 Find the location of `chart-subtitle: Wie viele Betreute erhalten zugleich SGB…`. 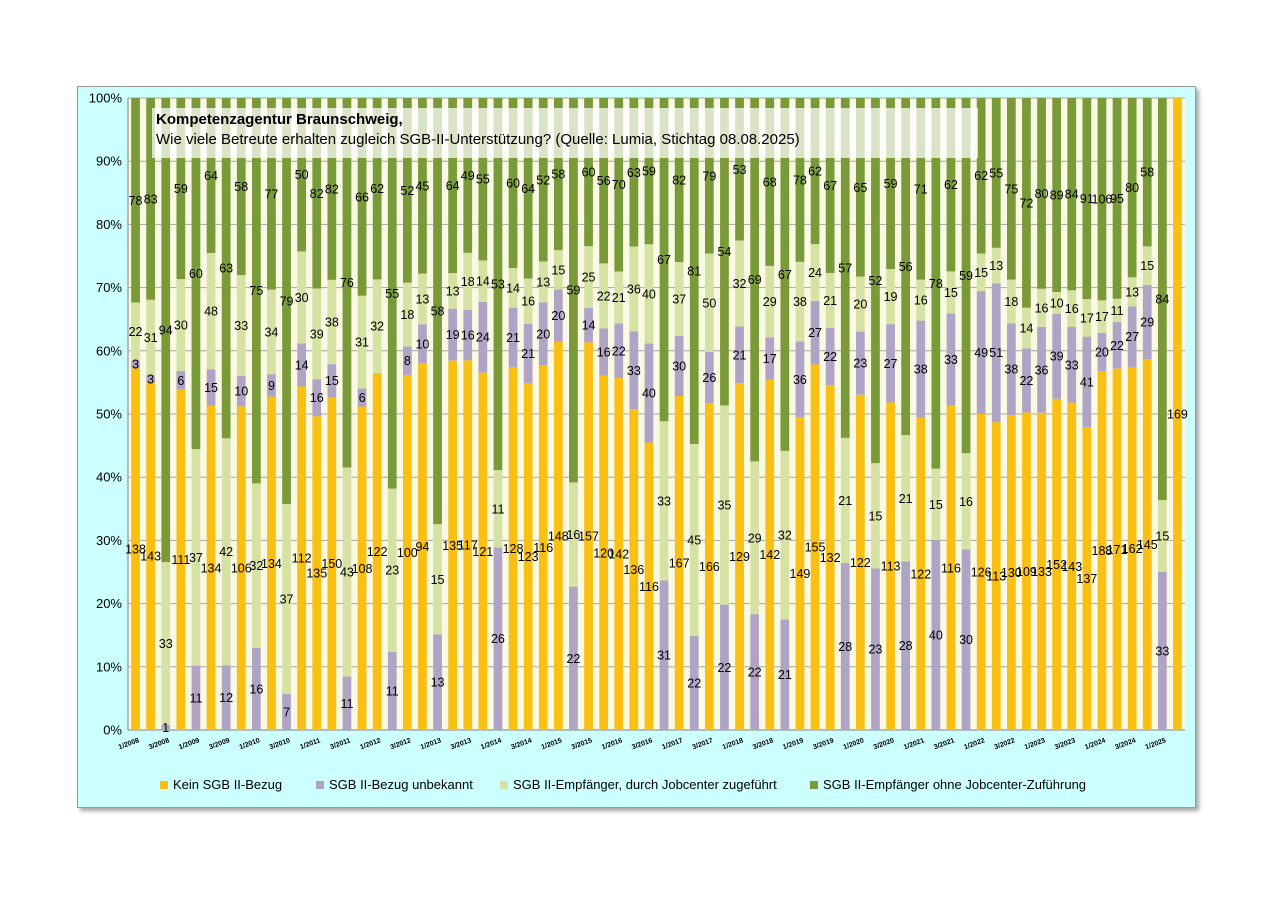

chart-subtitle: Wie viele Betreute erhalten zugleich SGB… is located at coordinates (478, 139).